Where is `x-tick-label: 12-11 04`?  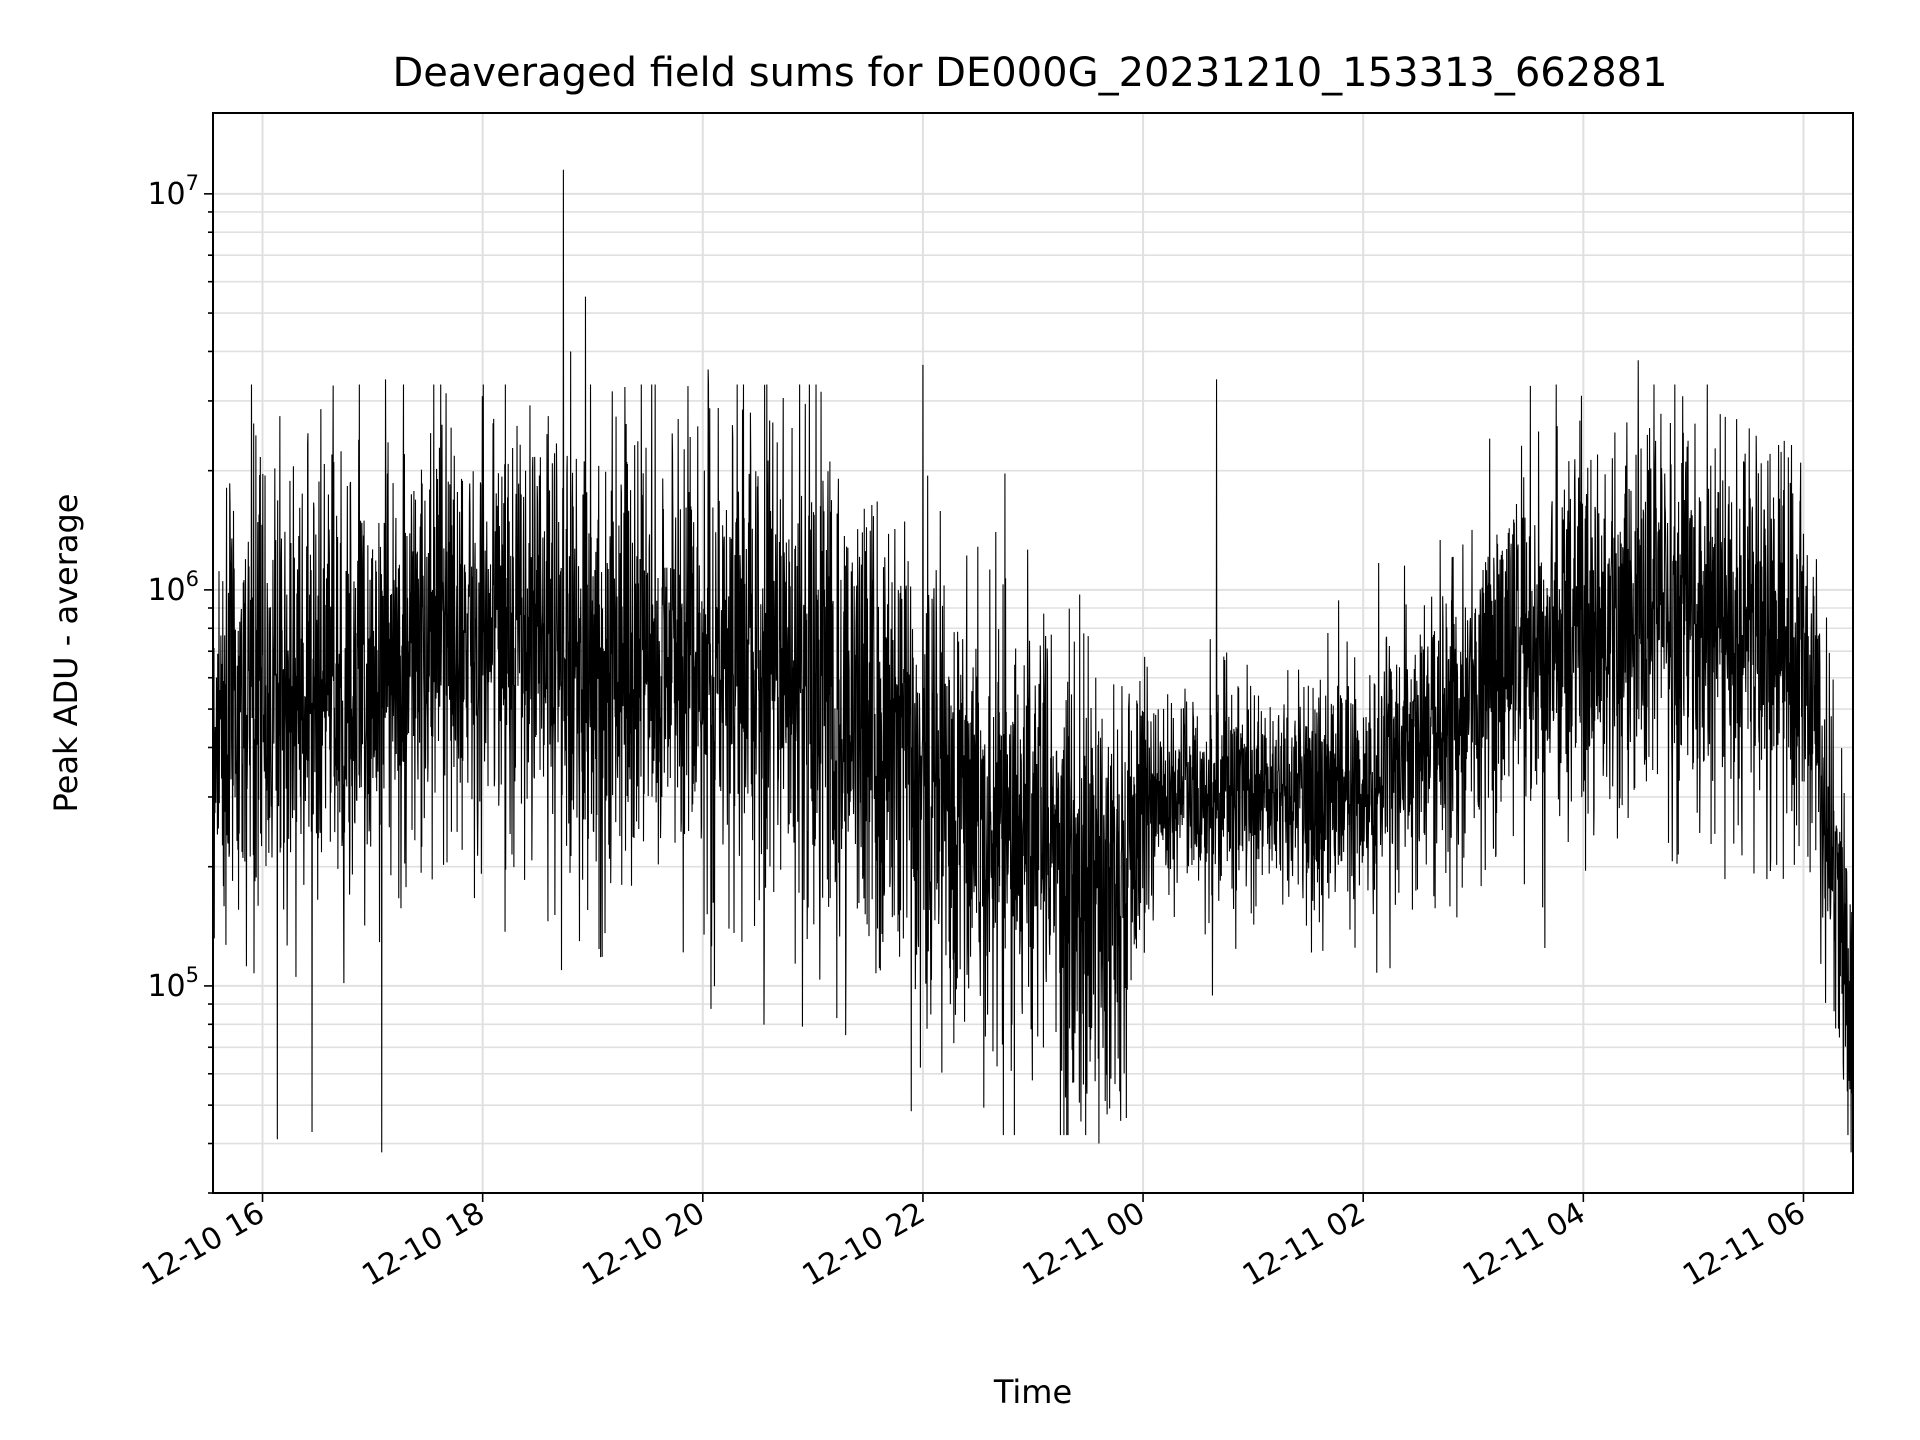
x-tick-label: 12-11 04 is located at coordinates (1524, 1245).